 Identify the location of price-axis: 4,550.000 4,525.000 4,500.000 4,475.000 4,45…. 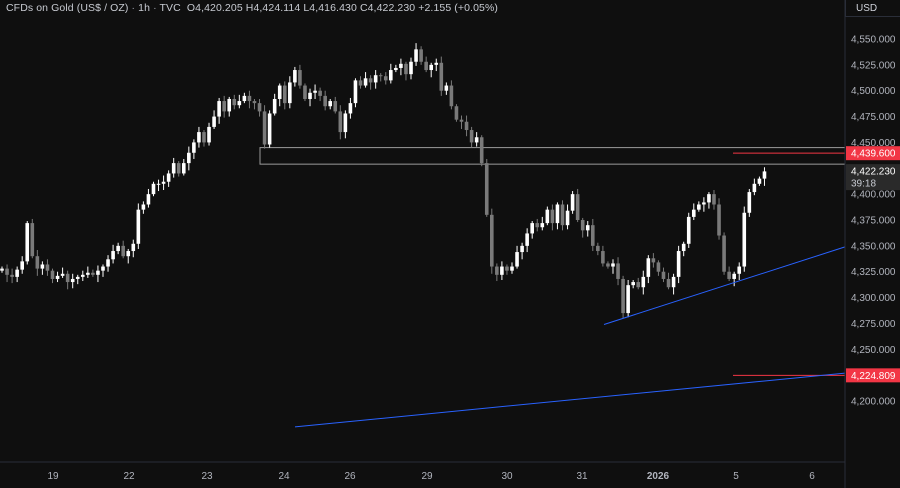
(873, 221).